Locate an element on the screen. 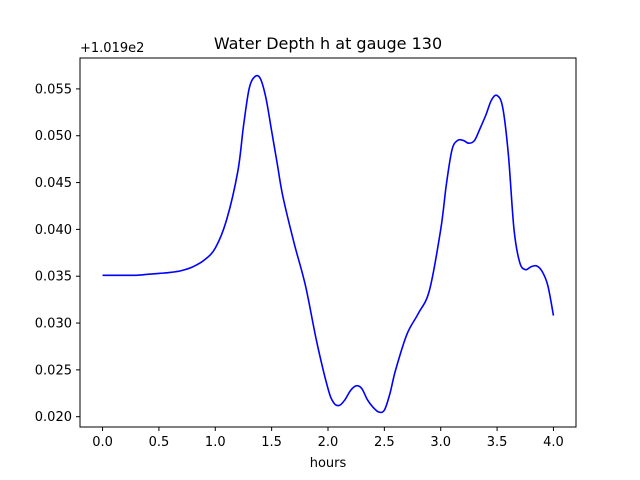  y-tick-label: 0.045 is located at coordinates (53, 183).